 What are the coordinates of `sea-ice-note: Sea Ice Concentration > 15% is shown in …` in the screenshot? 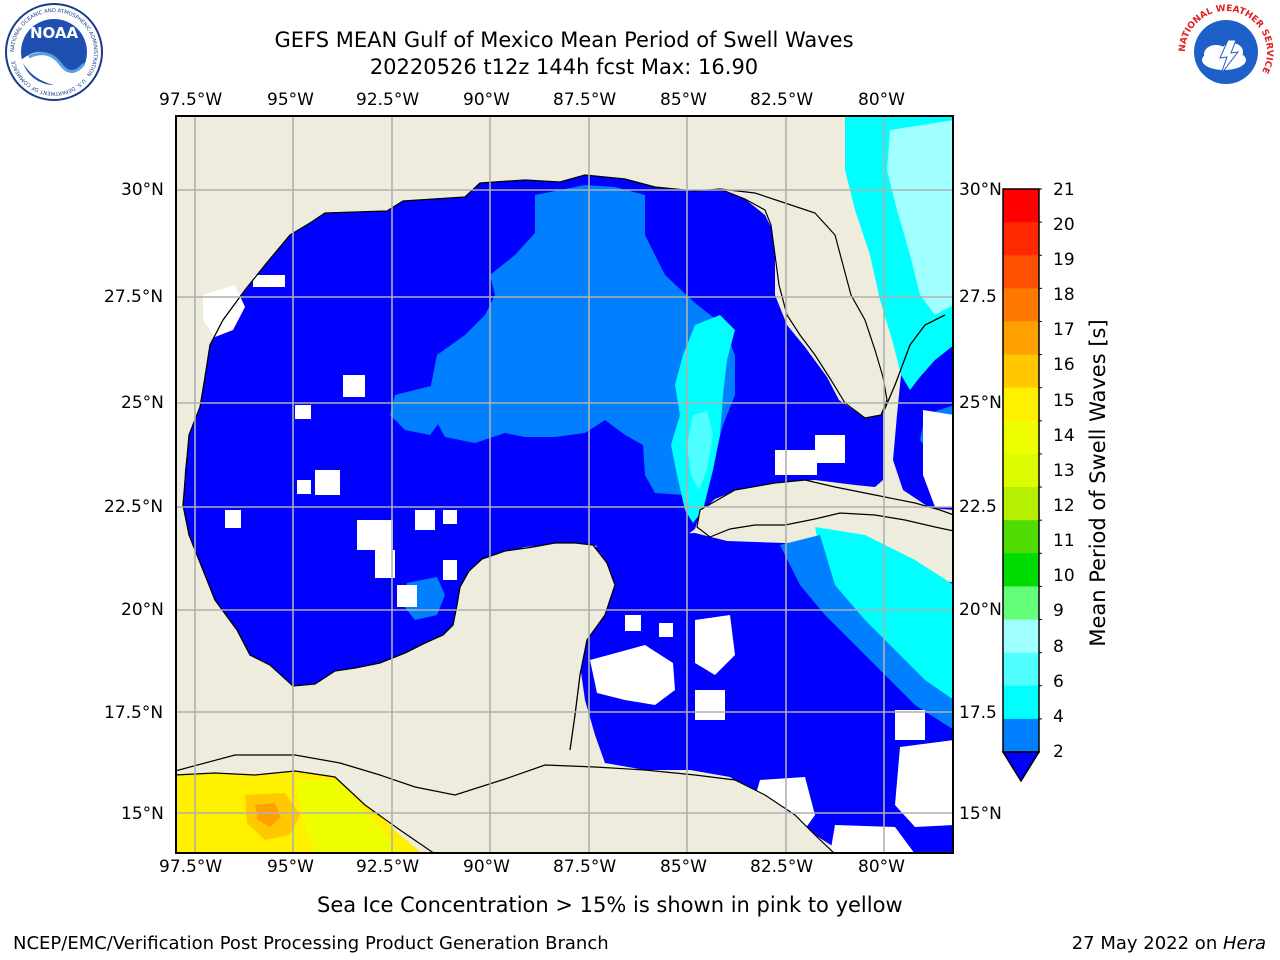 It's located at (610, 905).